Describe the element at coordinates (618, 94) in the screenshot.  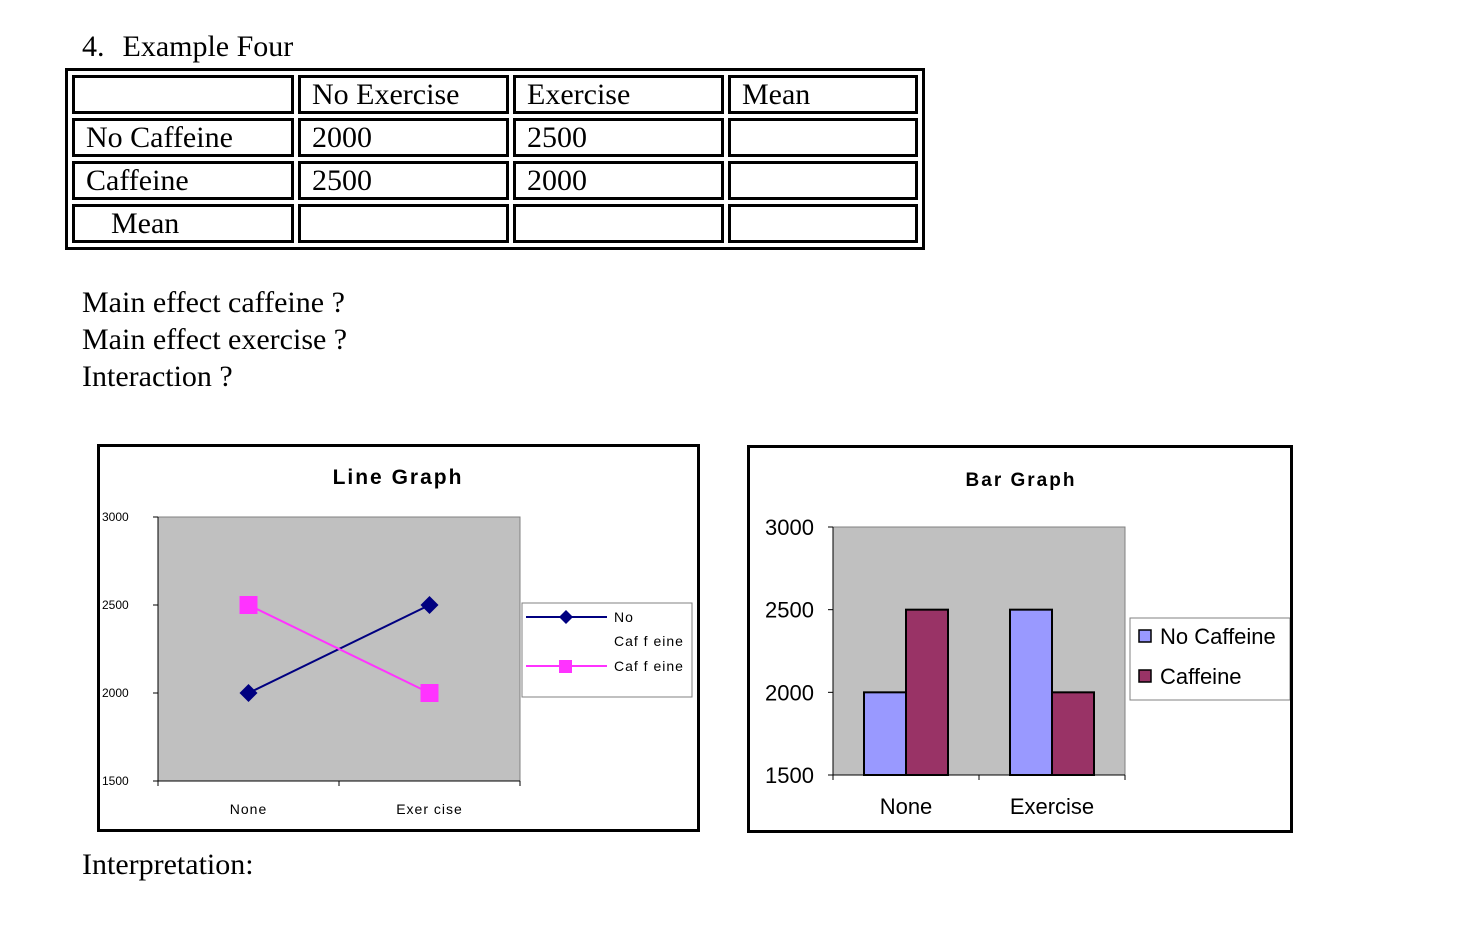
I see `table-header-cell: Exercise` at that location.